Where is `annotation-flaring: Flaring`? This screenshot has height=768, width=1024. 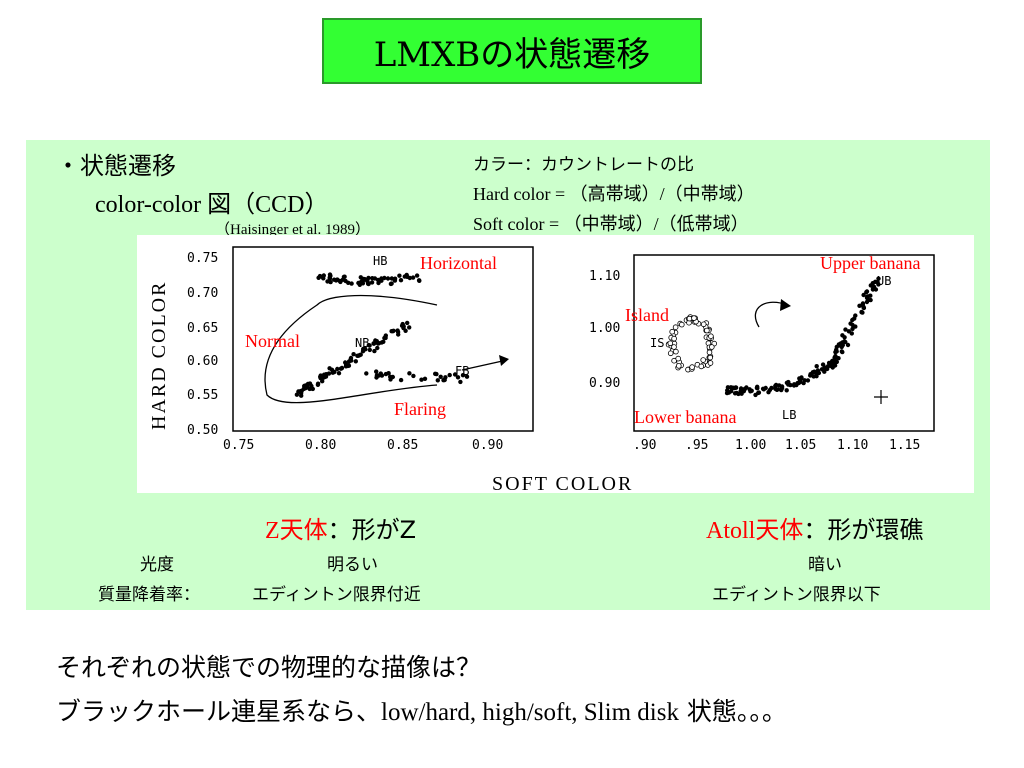
annotation-flaring: Flaring is located at coordinates (420, 409).